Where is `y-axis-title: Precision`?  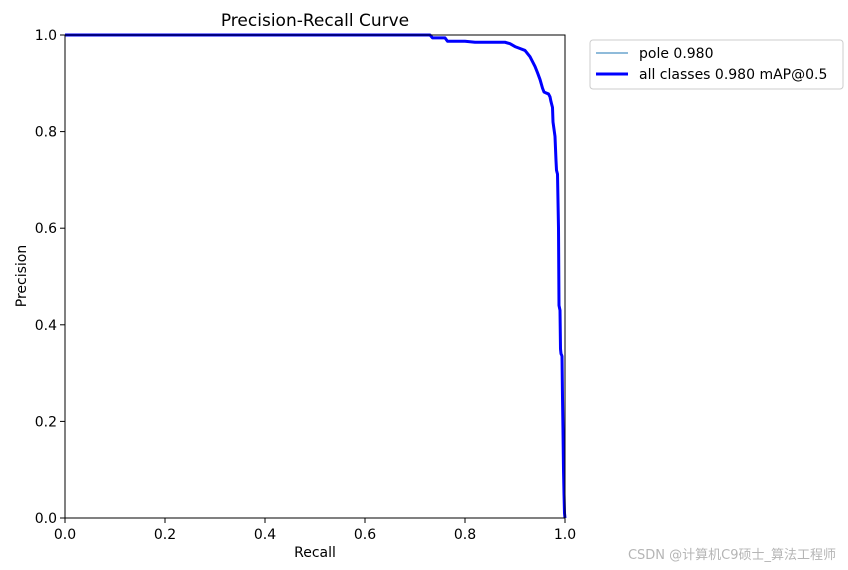
y-axis-title: Precision is located at coordinates (22, 276).